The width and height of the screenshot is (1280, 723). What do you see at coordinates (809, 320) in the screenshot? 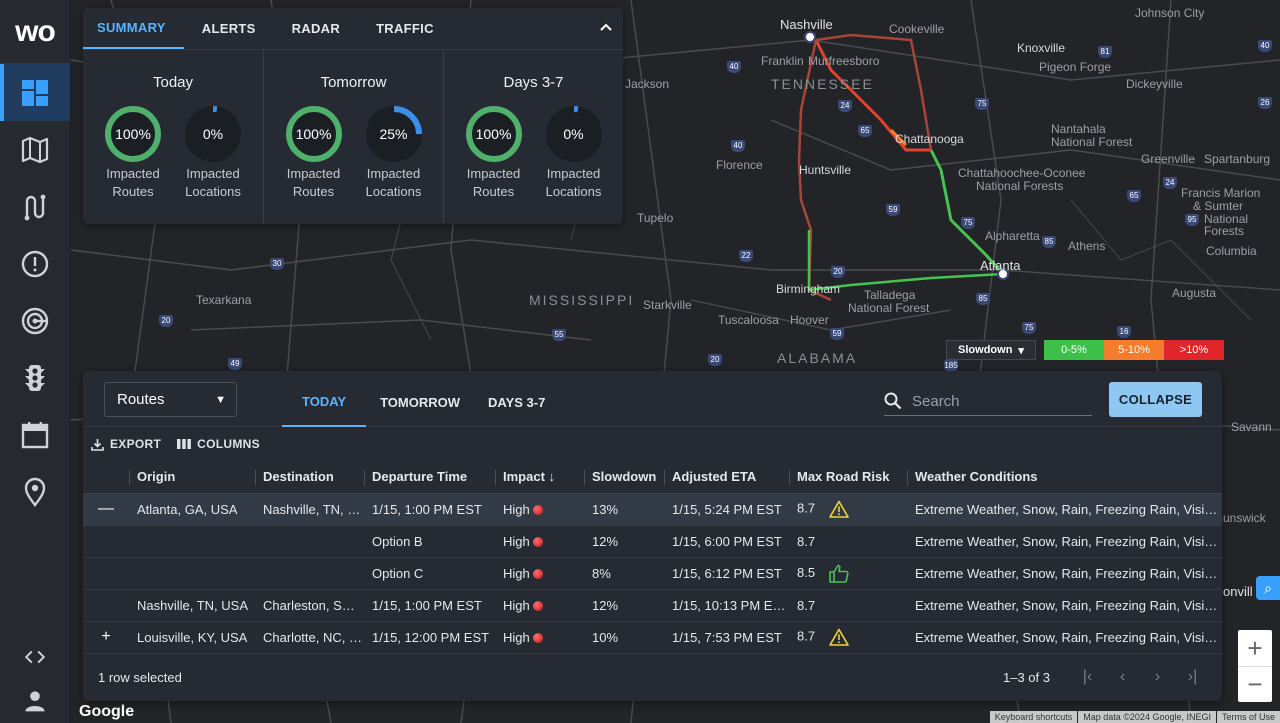
I see `map-label: Hoover` at bounding box center [809, 320].